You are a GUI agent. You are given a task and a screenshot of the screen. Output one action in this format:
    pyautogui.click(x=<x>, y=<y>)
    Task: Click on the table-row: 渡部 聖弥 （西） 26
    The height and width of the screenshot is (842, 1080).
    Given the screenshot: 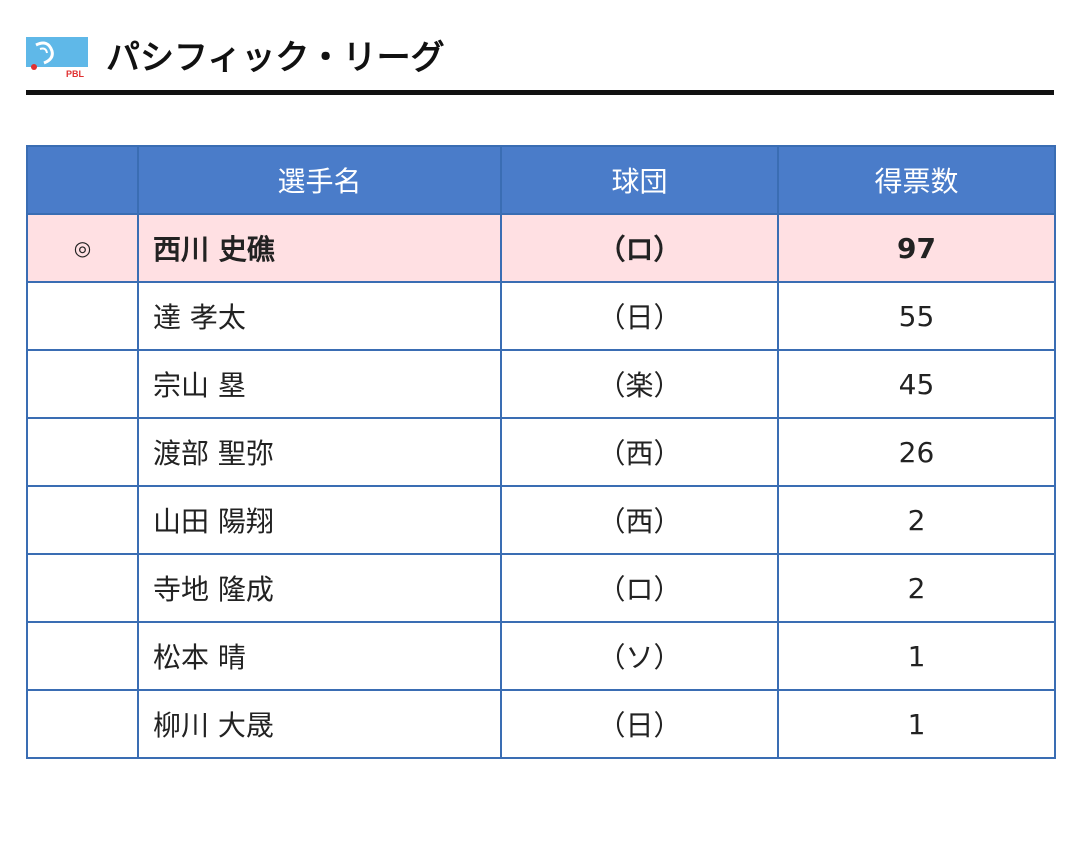 What is the action you would take?
    pyautogui.click(x=541, y=452)
    